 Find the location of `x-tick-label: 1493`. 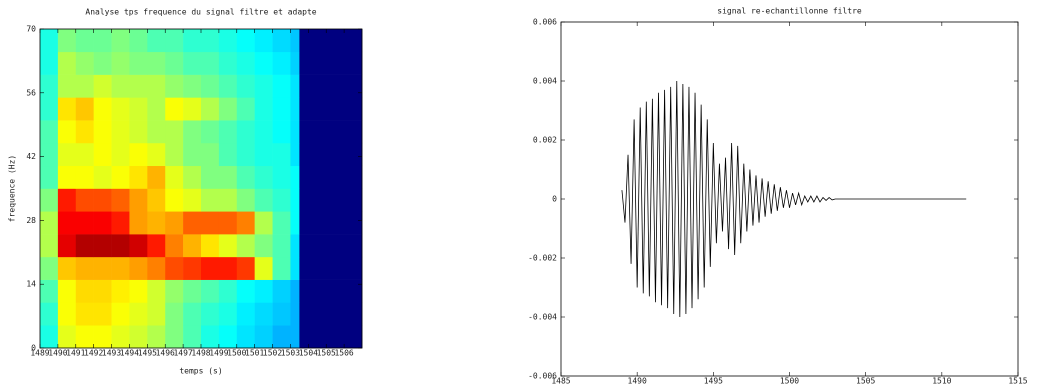

x-tick-label: 1493 is located at coordinates (111, 353).